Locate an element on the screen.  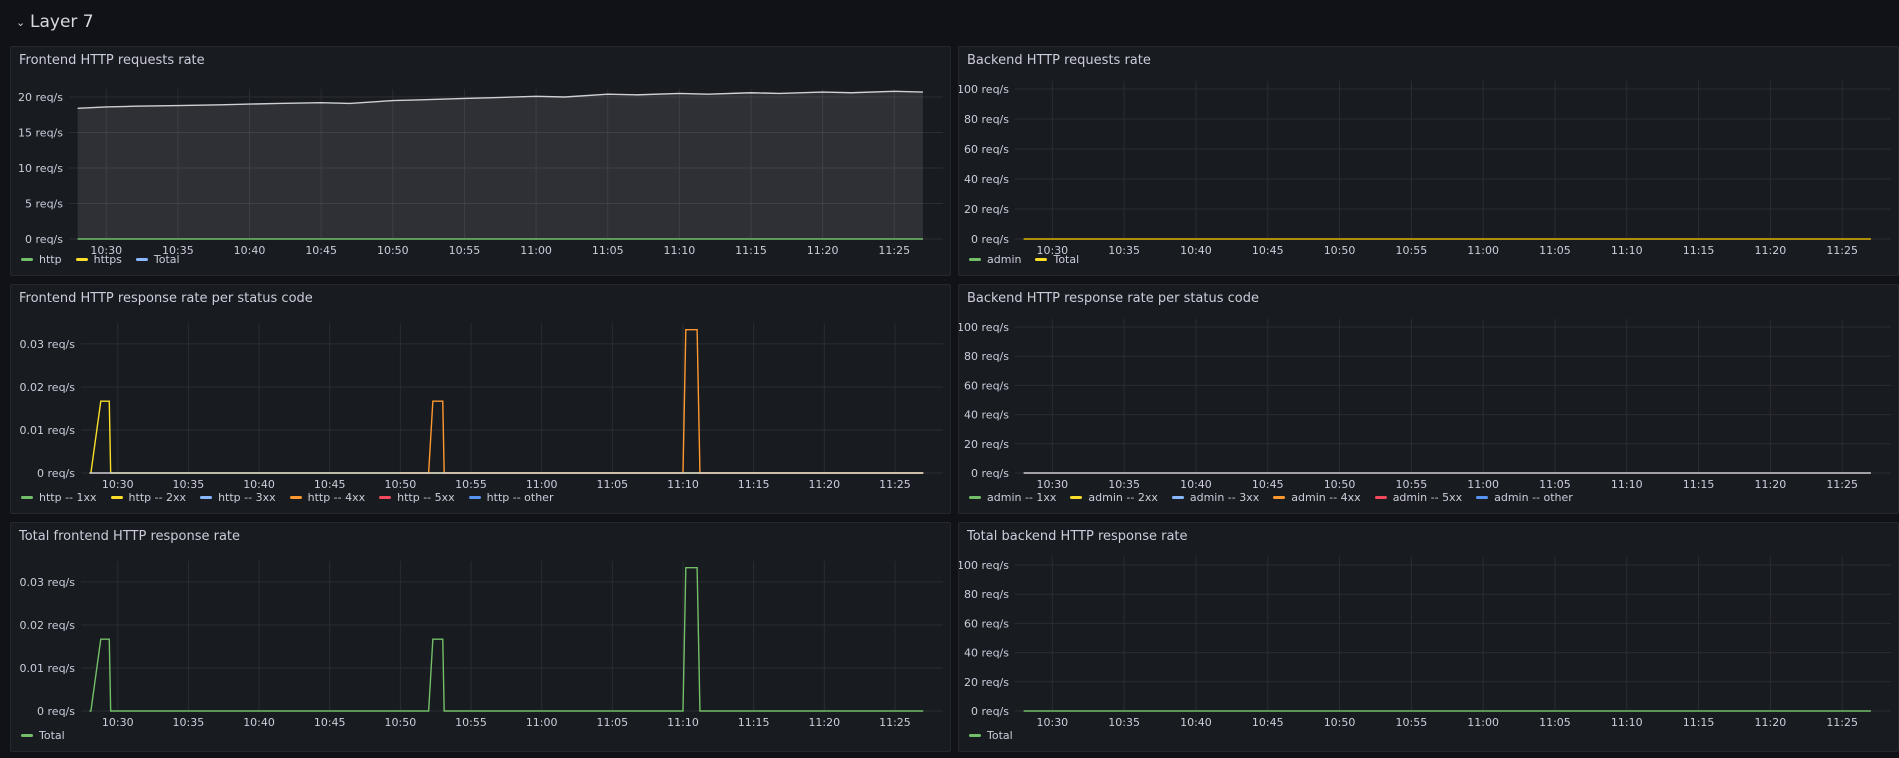
legend-item: admin -- 4xx is located at coordinates (1317, 497).